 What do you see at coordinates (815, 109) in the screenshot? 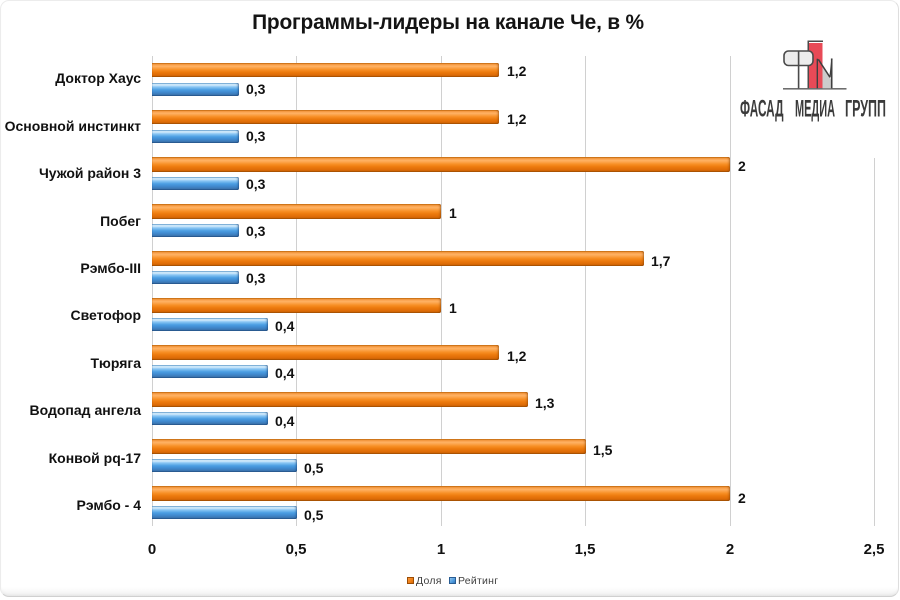
I see `svg-text: МЕДИА` at bounding box center [815, 109].